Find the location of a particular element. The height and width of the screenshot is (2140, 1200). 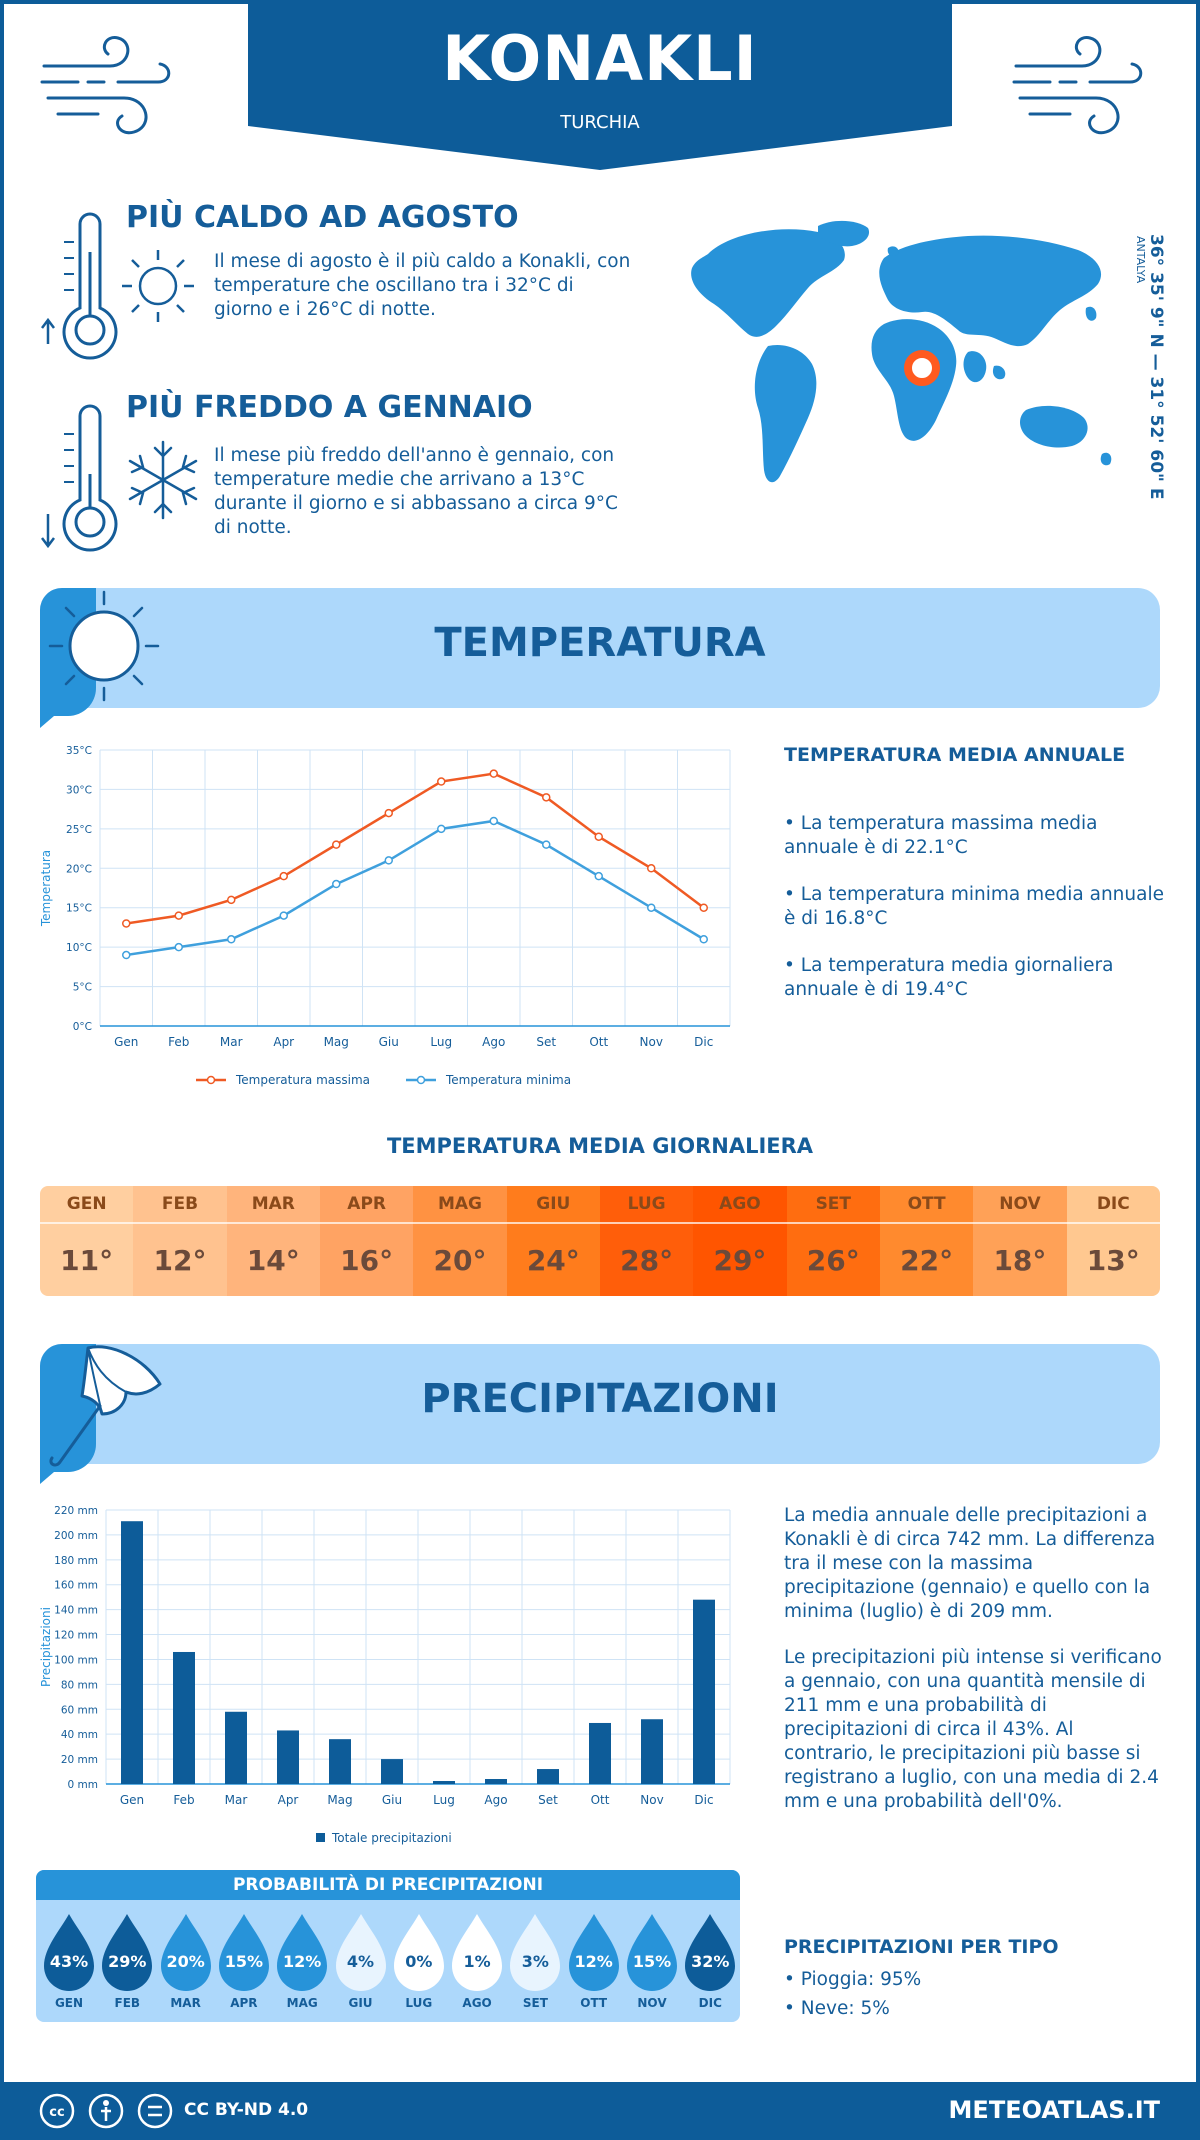

precip-prob-item: 29% FEB is located at coordinates (127, 1962).